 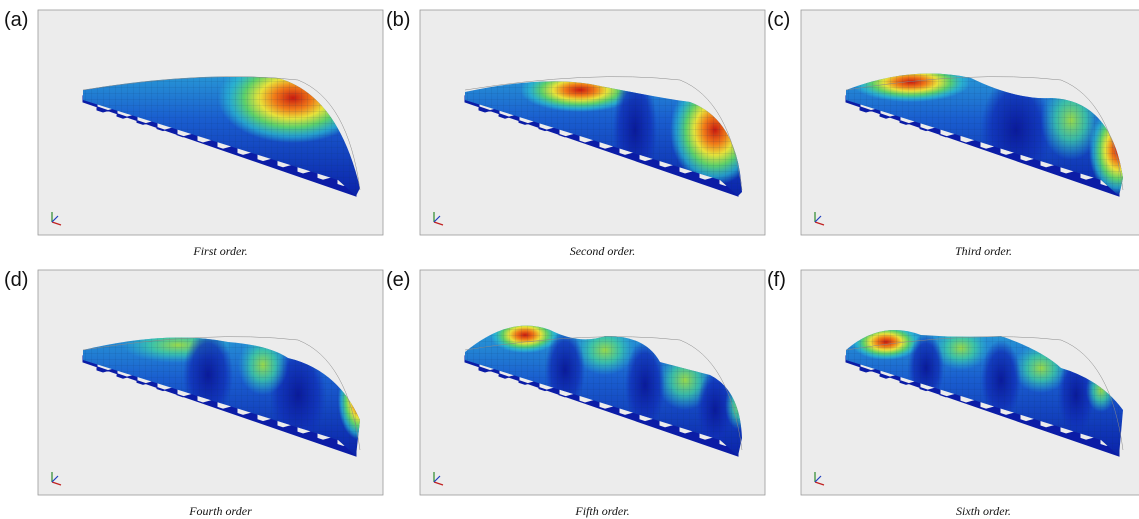 What do you see at coordinates (776, 280) in the screenshot?
I see `panel-label: (f)` at bounding box center [776, 280].